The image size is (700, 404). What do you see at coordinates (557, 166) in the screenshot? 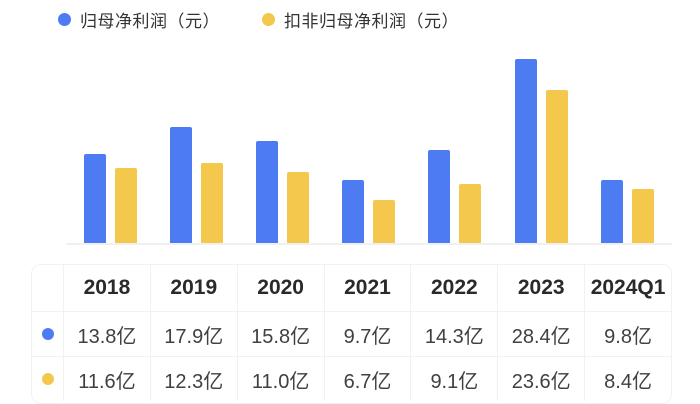
I see `bar-deducted-net-profit-2023` at bounding box center [557, 166].